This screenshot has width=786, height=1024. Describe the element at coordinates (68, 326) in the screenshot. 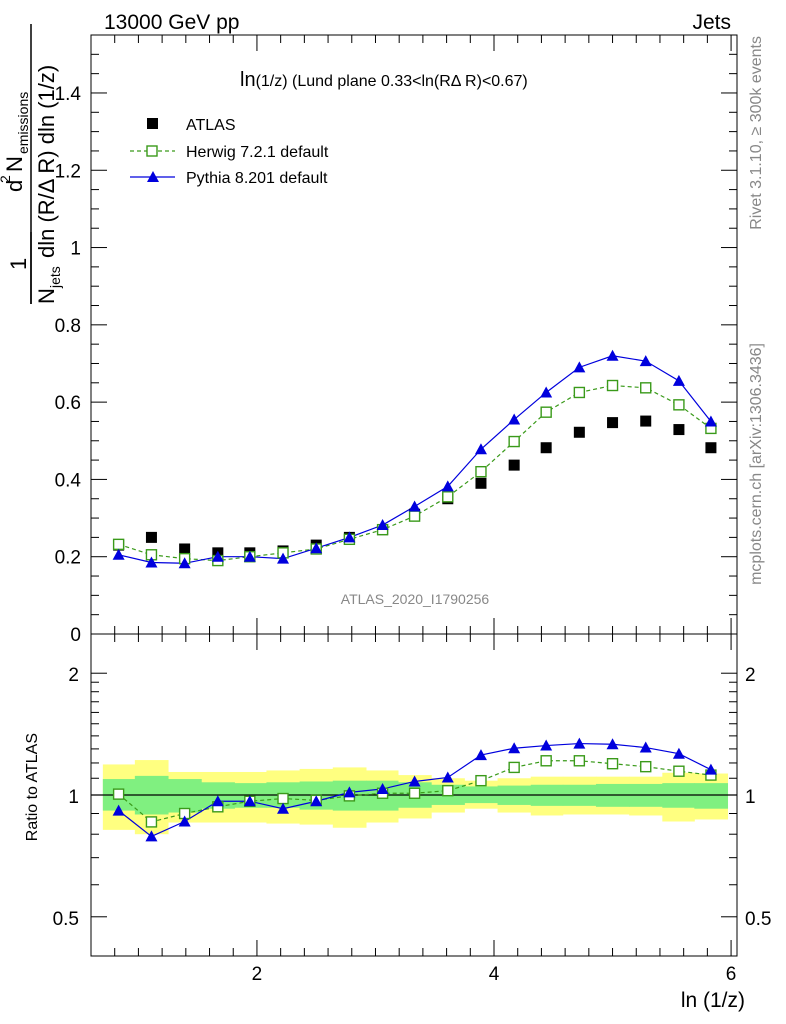

I see `y-tick-label: 0.8` at that location.